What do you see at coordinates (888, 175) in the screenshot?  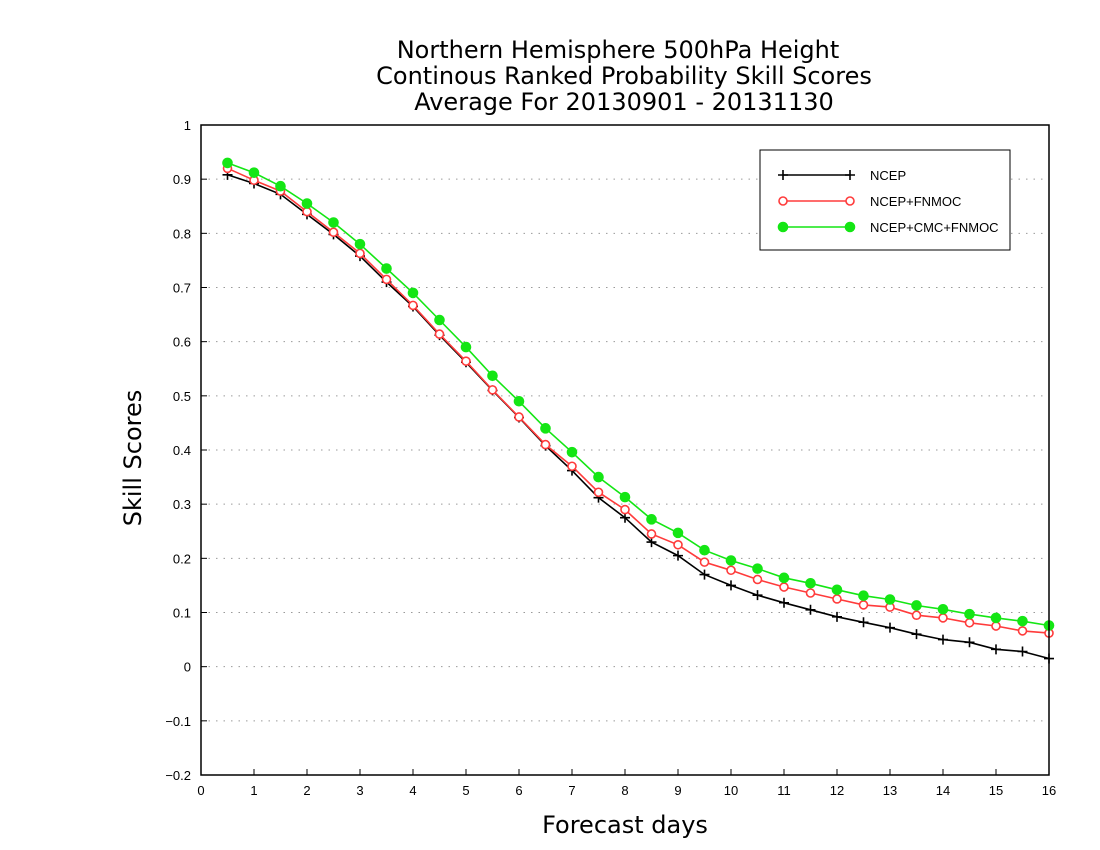 I see `legend-label: NCEP` at bounding box center [888, 175].